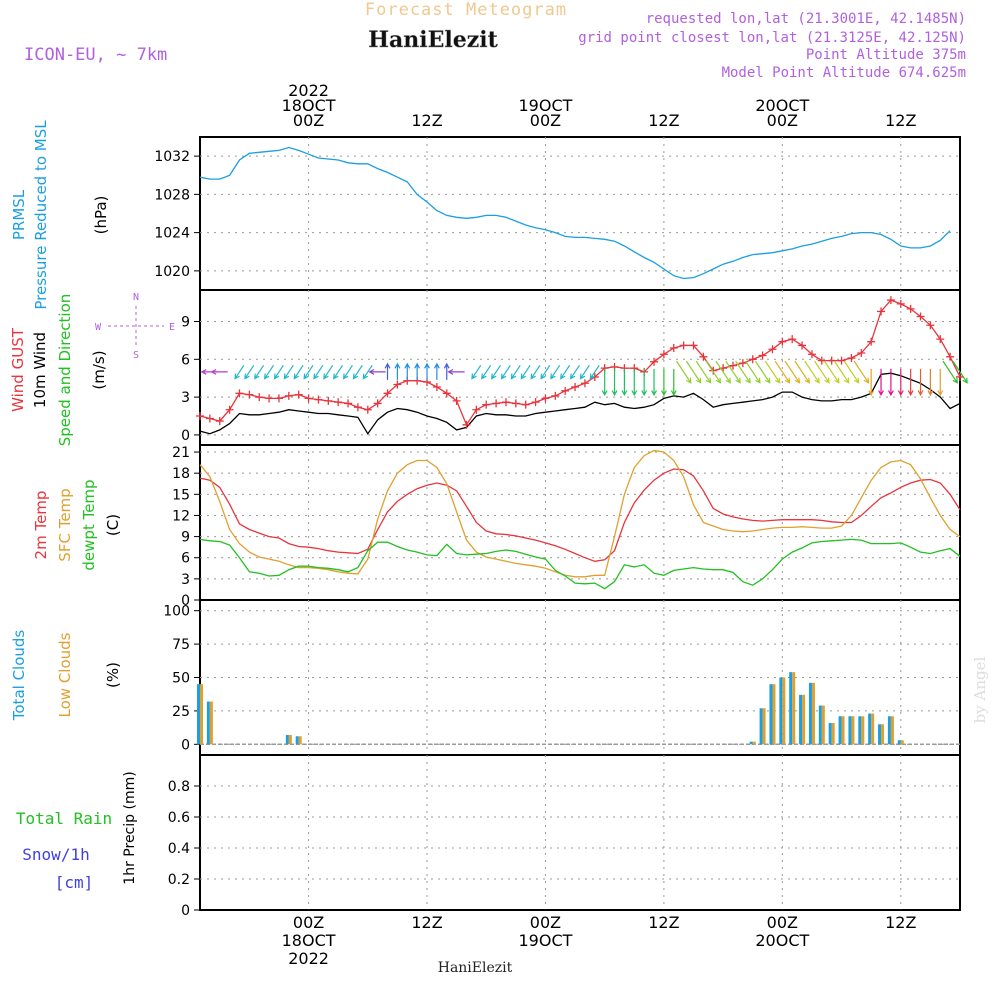 Image resolution: width=1000 pixels, height=1000 pixels. Describe the element at coordinates (545, 120) in the screenshot. I see `top-time-label: 00Z` at that location.